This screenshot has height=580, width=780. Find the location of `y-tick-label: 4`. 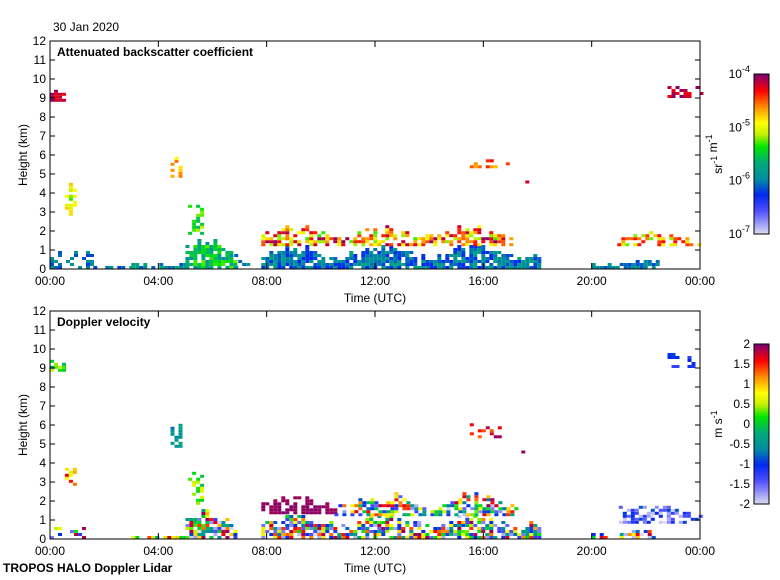

y-tick-label: 4 is located at coordinates (42, 463).